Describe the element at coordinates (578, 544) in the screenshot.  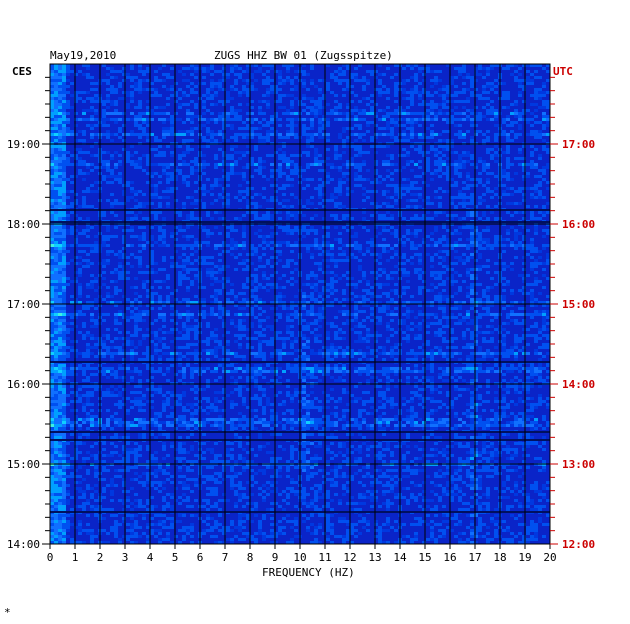
I see `right-time-label: 12:00` at that location.